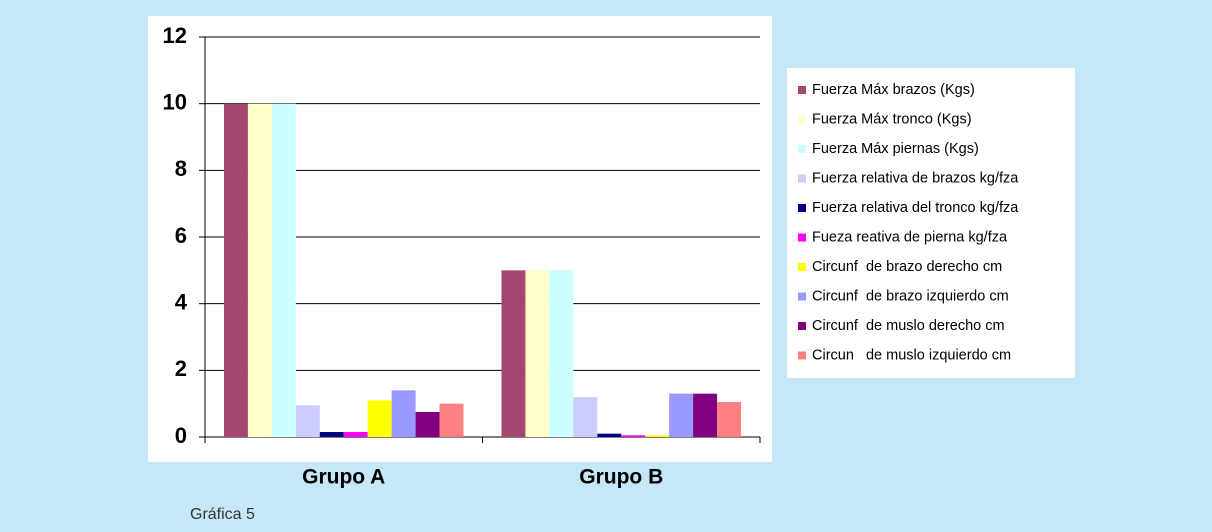  What do you see at coordinates (181, 235) in the screenshot?
I see `y-tick-label: 6` at bounding box center [181, 235].